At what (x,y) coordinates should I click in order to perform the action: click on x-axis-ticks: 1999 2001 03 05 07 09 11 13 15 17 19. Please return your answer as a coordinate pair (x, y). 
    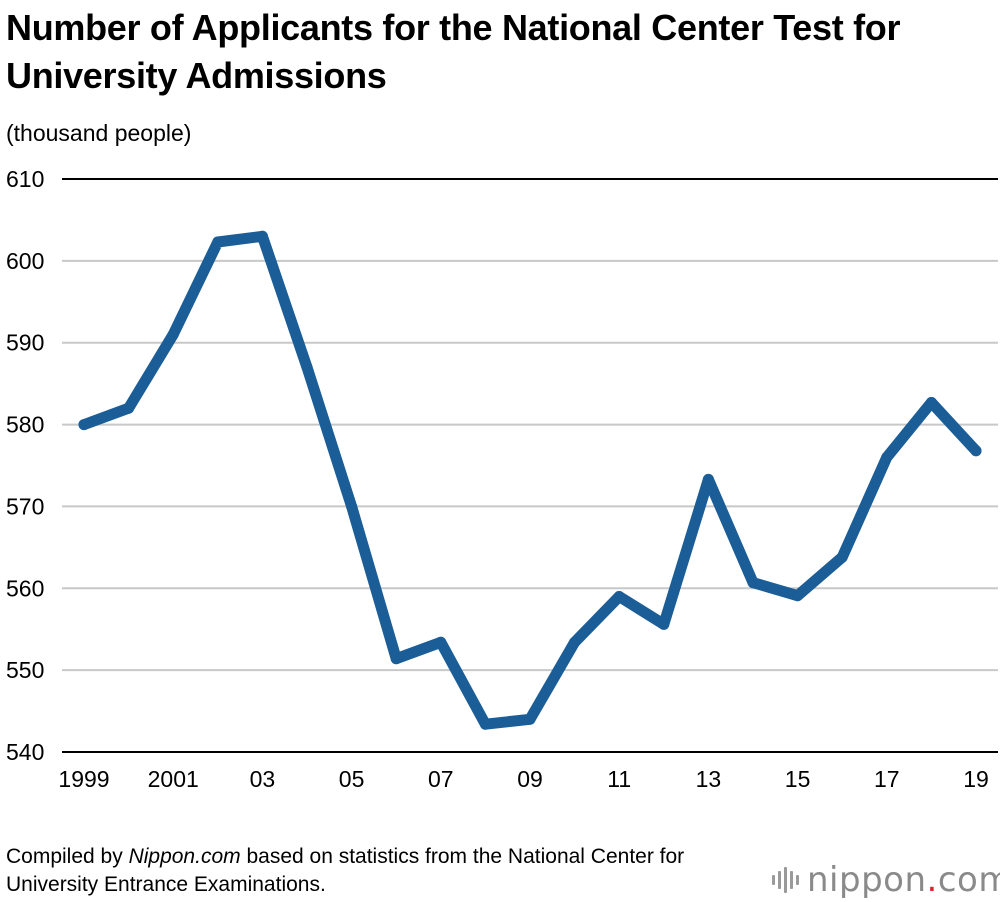
    Looking at the image, I should click on (523, 779).